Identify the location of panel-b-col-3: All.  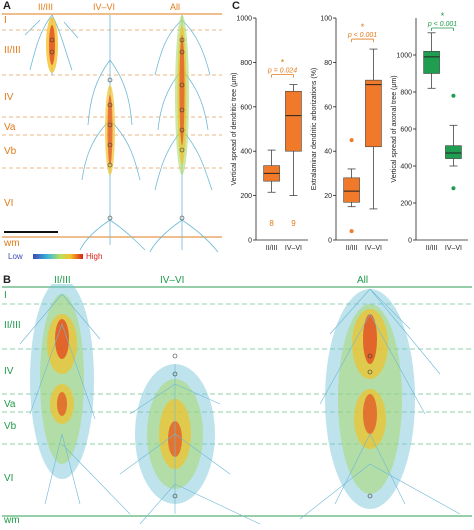
(363, 280).